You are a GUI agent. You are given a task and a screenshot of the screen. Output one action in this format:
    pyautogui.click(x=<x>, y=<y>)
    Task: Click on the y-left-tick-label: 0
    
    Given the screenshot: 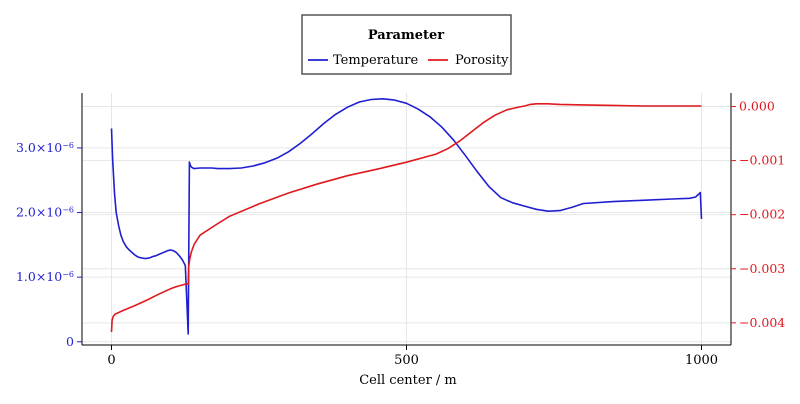 What is the action you would take?
    pyautogui.click(x=70, y=341)
    